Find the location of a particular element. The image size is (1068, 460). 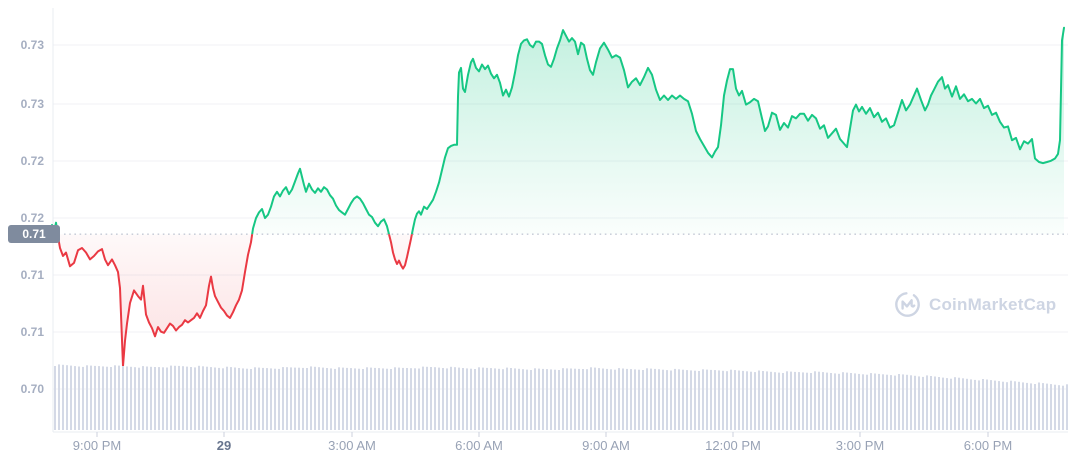

watermark-text: CoinMarketCap is located at coordinates (993, 304).